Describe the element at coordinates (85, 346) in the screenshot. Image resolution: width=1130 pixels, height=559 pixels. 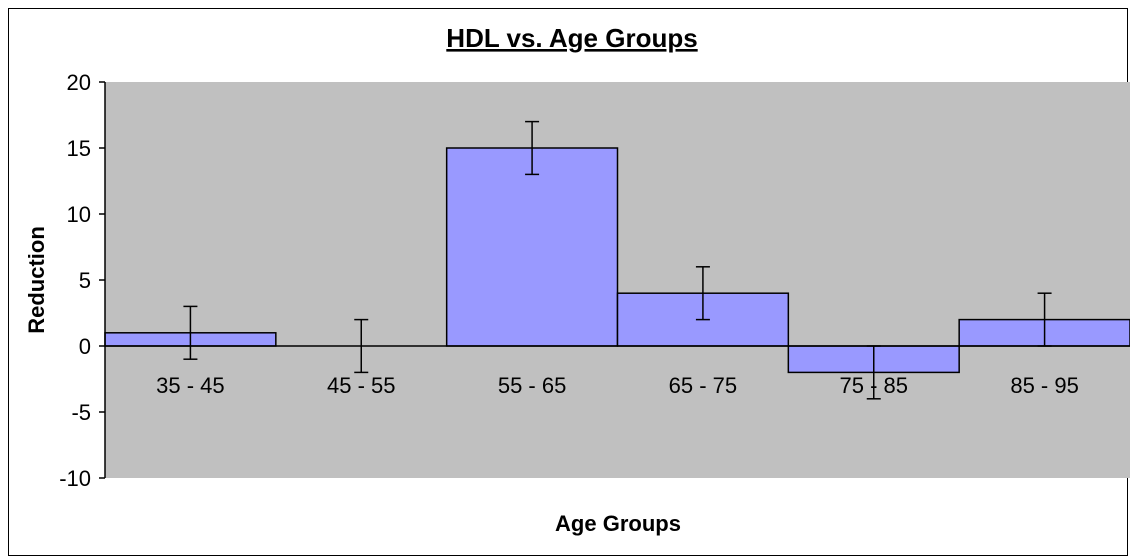
I see `y-tick-label: 0` at that location.